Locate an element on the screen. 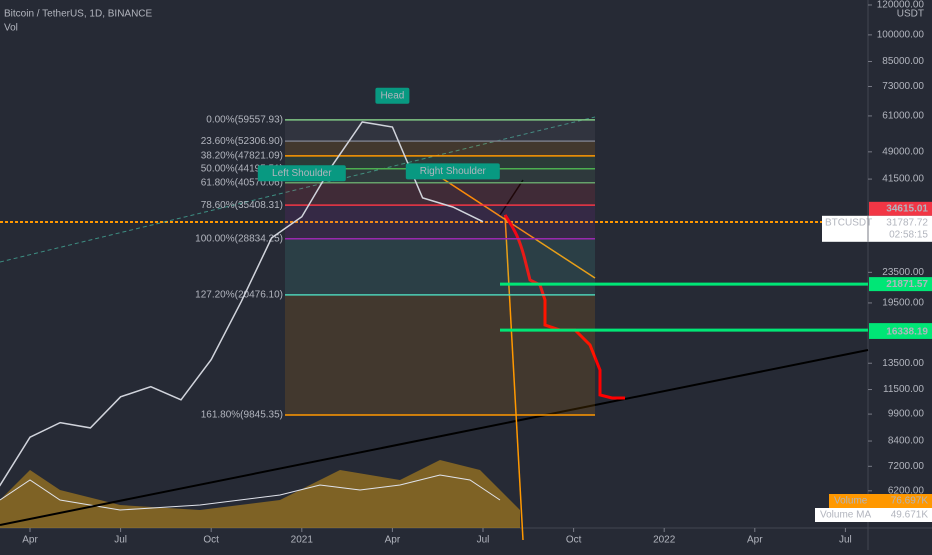  projection-drop is located at coordinates (514, 377).